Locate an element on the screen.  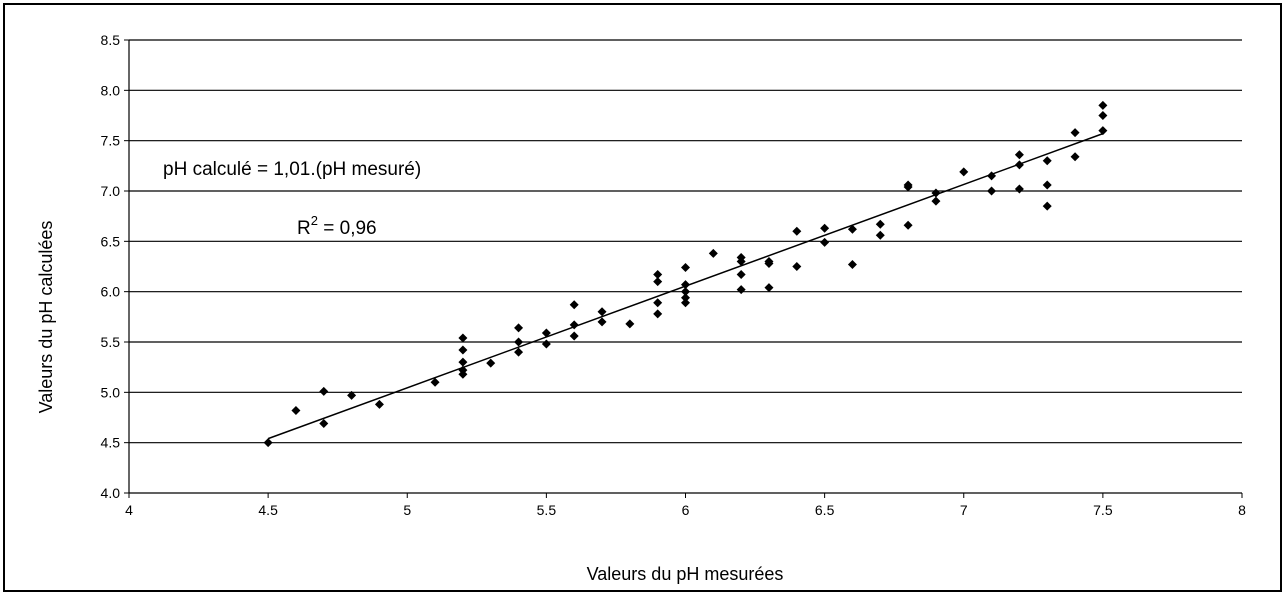
y-tick-label-1: 4.5 is located at coordinates (111, 443).